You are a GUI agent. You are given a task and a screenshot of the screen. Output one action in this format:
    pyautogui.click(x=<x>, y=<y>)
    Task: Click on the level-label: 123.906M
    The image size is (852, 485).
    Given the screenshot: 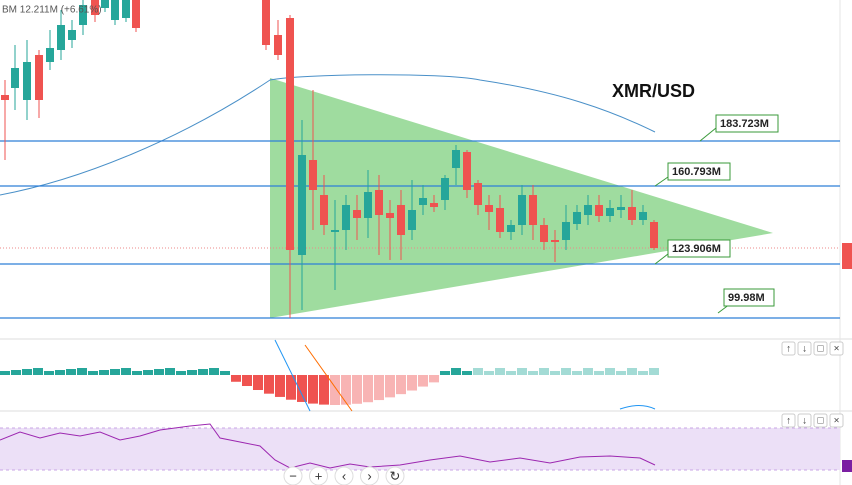 What is the action you would take?
    pyautogui.click(x=696, y=249)
    